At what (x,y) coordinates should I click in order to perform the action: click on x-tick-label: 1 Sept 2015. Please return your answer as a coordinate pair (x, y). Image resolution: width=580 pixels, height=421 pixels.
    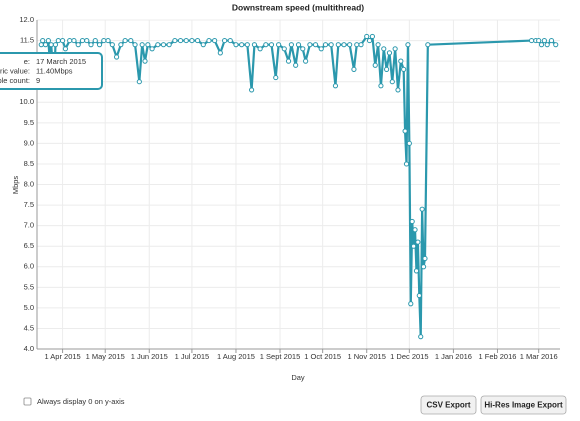
    Looking at the image, I should click on (280, 356).